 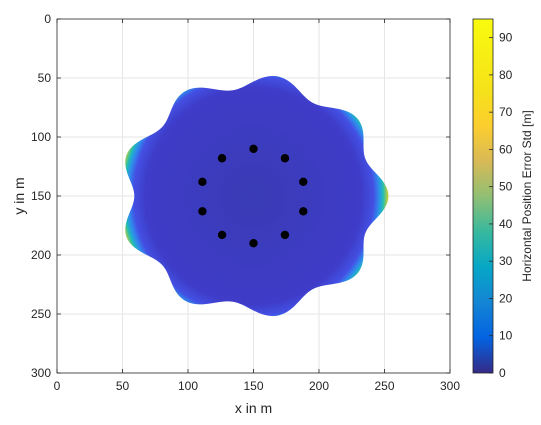 I want to click on y-tick-label: 150, so click(x=41, y=196).